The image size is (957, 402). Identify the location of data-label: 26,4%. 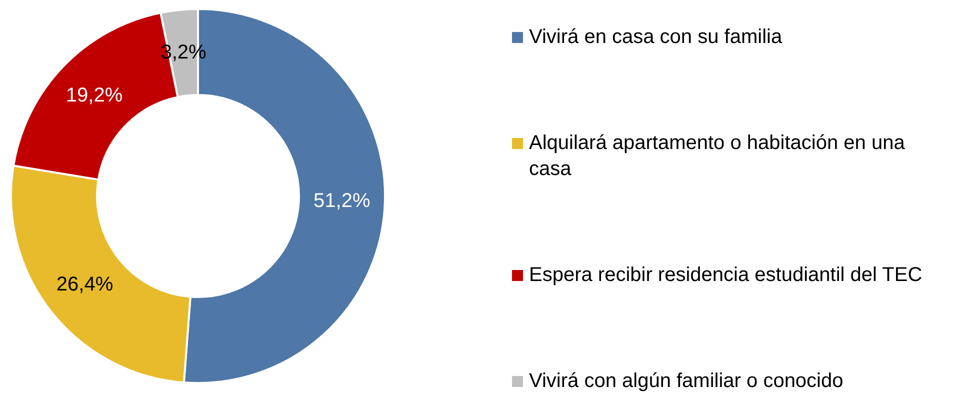
(85, 284).